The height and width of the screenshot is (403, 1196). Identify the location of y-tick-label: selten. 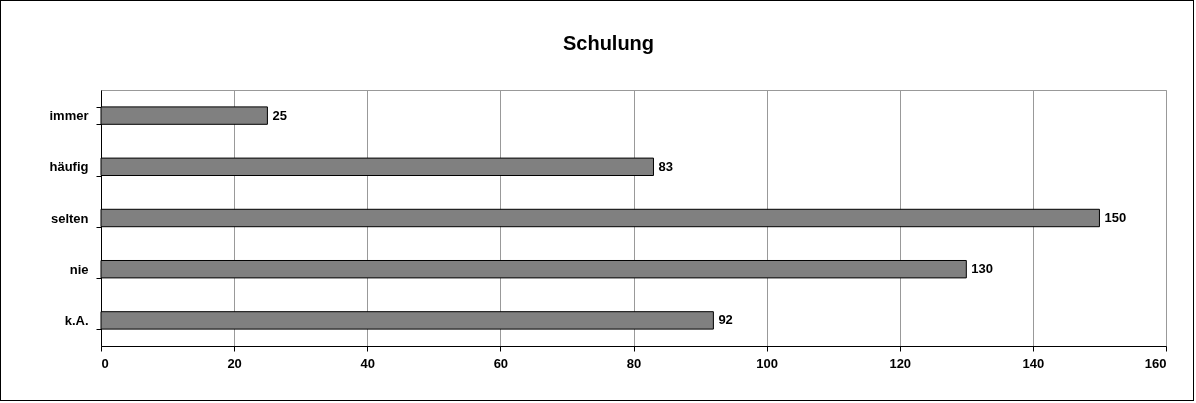
(69, 218).